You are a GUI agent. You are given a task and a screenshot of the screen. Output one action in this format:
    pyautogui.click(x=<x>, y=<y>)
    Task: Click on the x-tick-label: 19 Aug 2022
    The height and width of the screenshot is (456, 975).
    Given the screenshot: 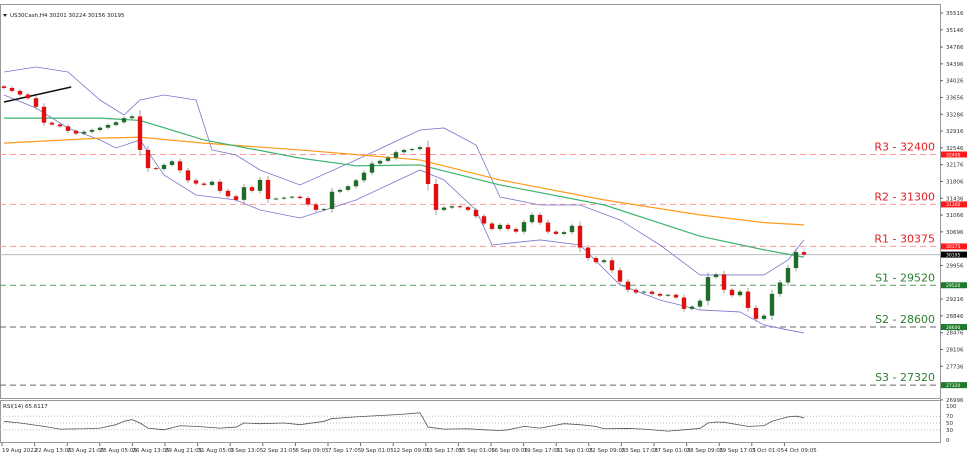 What is the action you would take?
    pyautogui.click(x=19, y=451)
    